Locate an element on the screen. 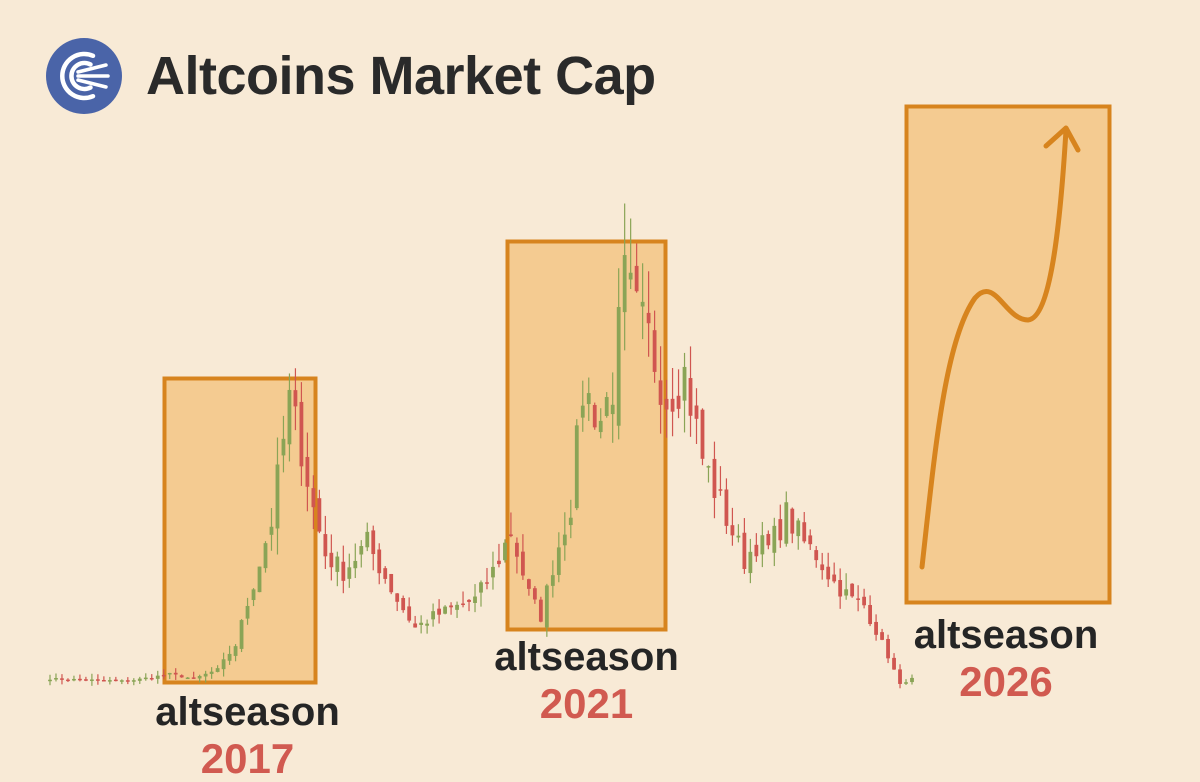 The width and height of the screenshot is (1200, 782). projection-curve is located at coordinates (994, 348).